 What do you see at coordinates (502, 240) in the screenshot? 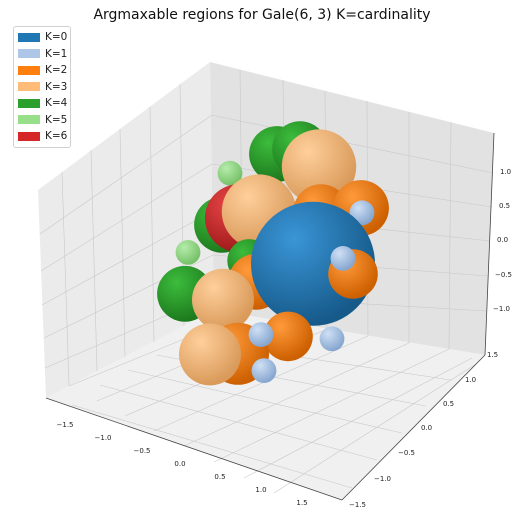
I see `z-tick-label-2: 0.0` at bounding box center [502, 240].